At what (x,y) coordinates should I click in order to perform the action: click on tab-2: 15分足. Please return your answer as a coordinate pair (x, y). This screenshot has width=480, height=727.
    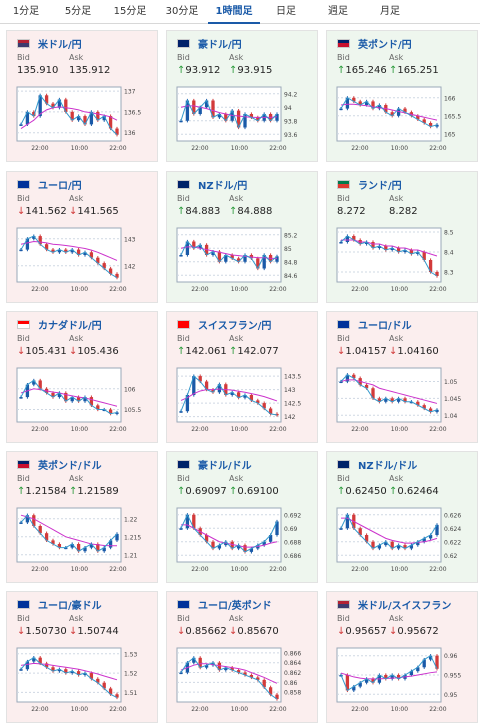
    Looking at the image, I should click on (130, 11).